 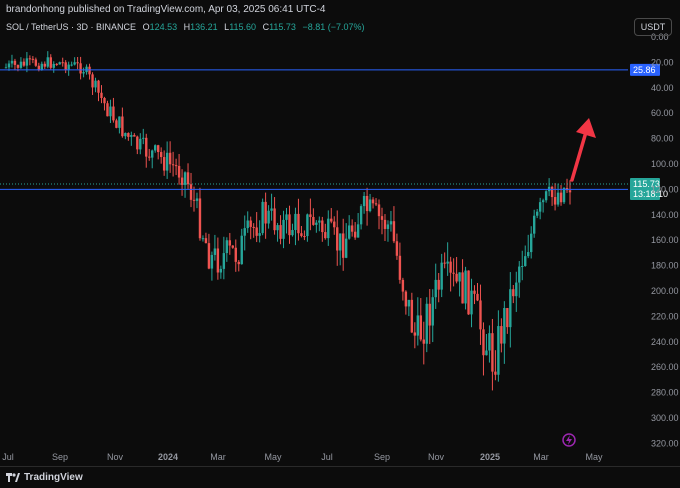 I want to click on price-tick-label: 320.00, so click(x=665, y=443).